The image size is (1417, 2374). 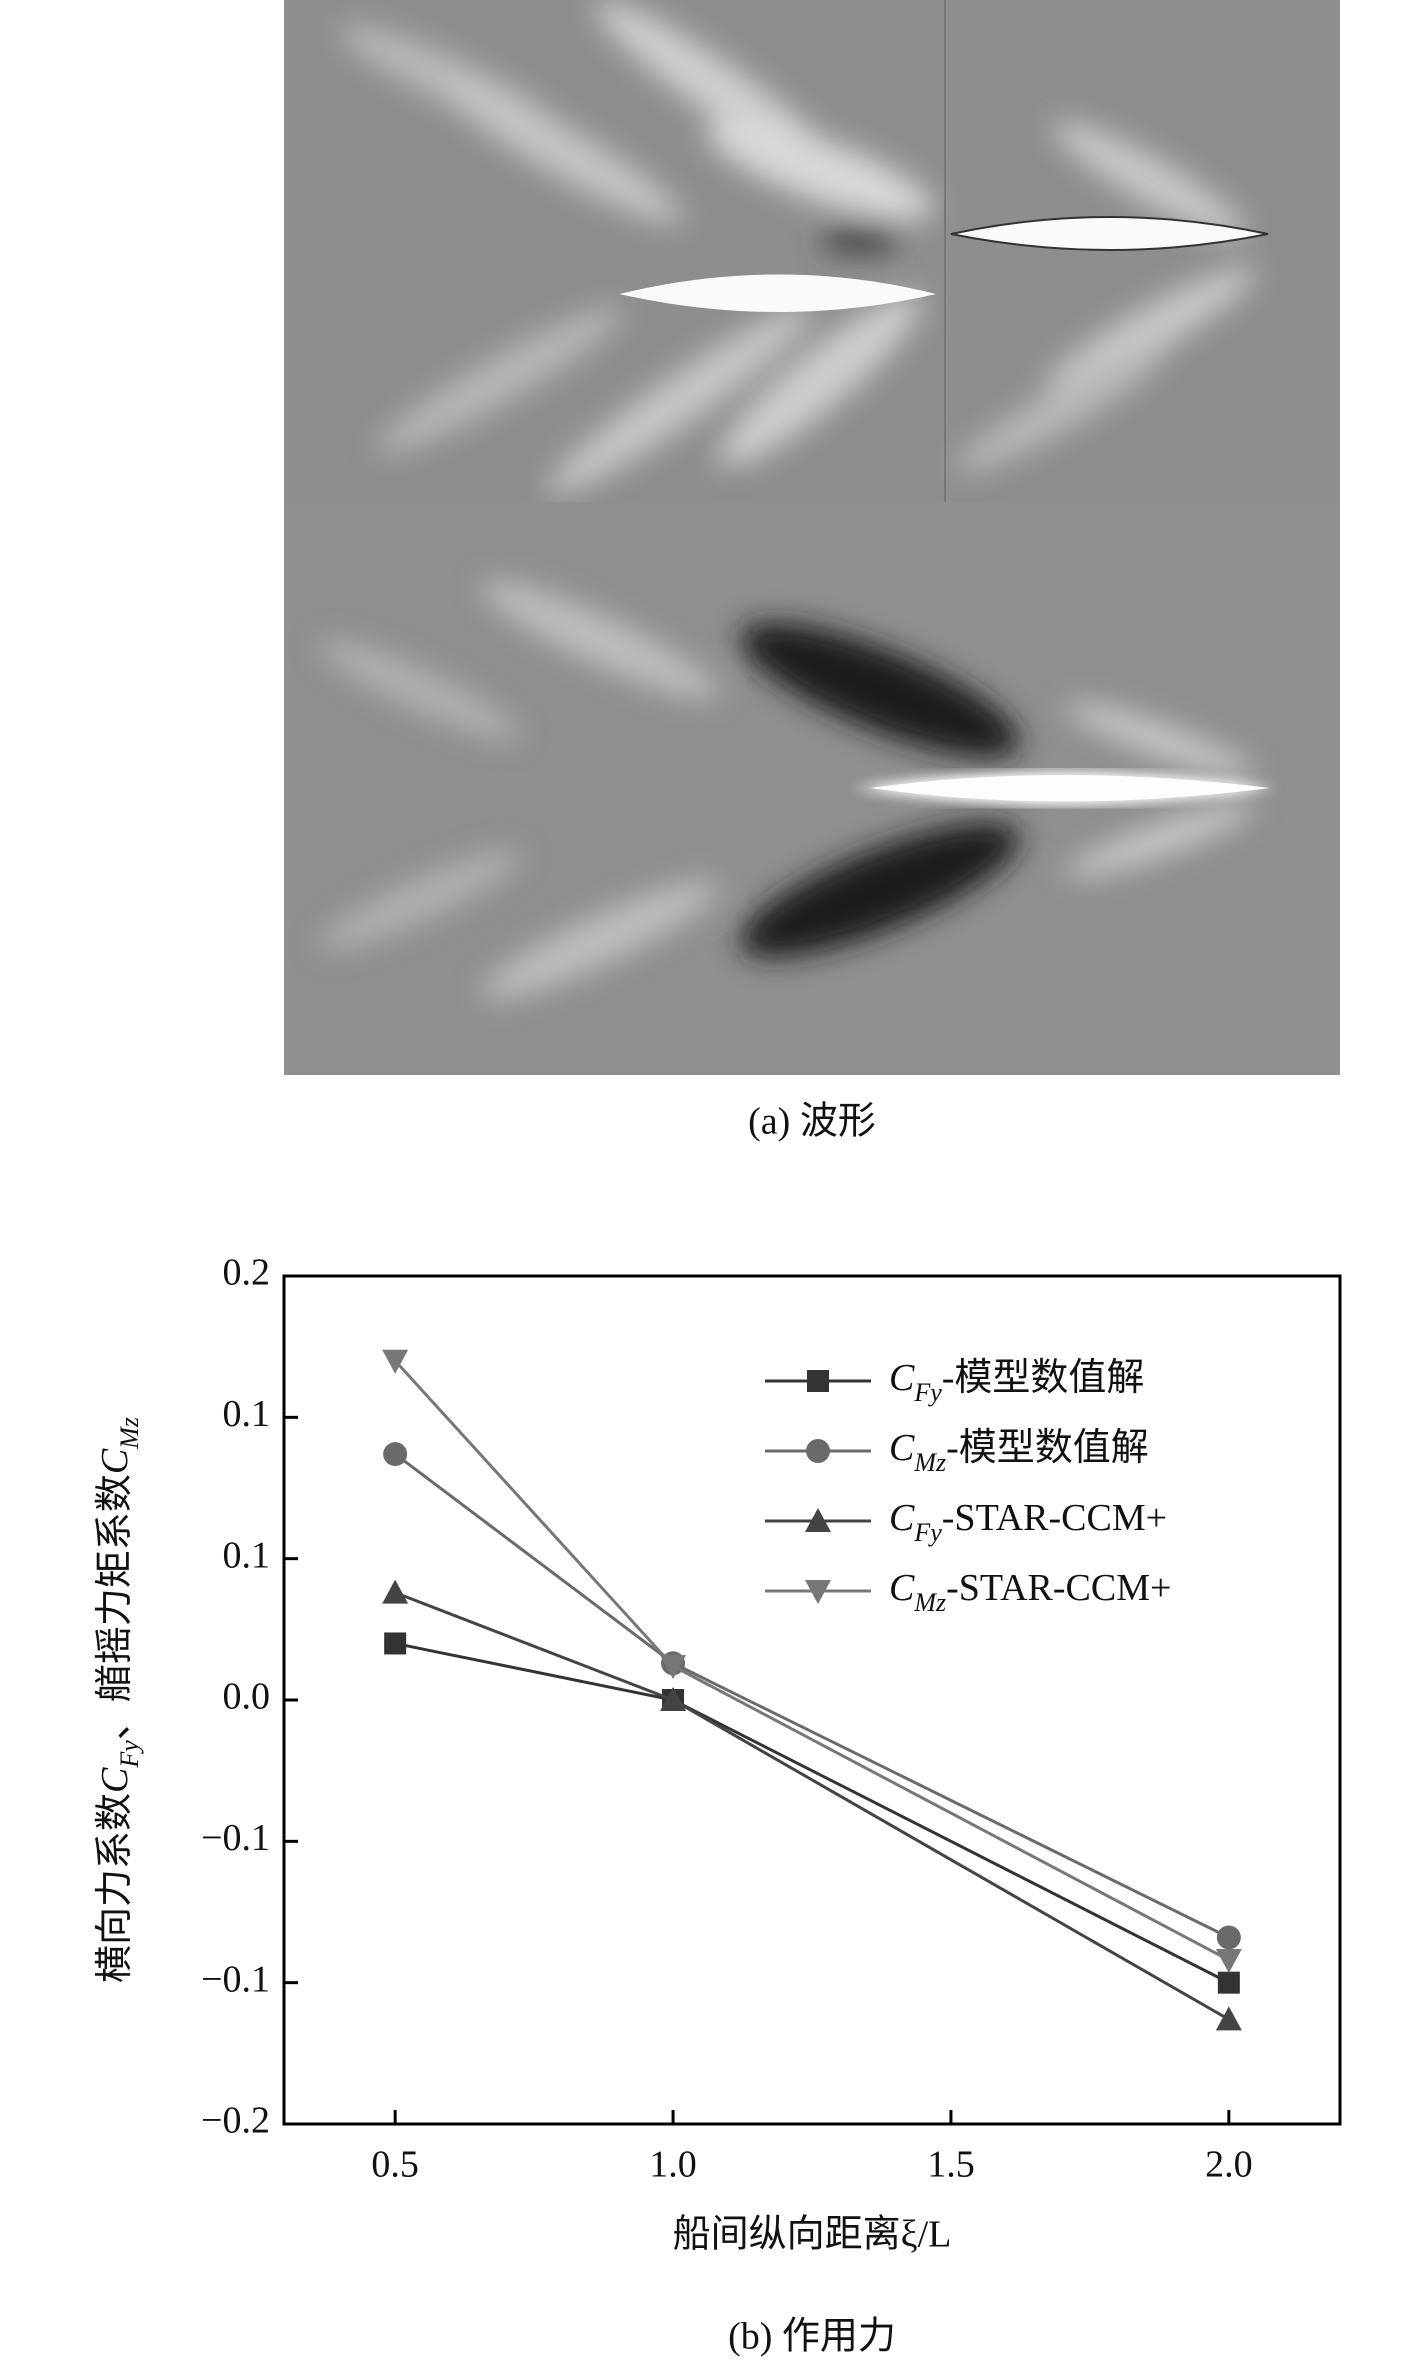 What do you see at coordinates (1028, 1522) in the screenshot?
I see `legend-label: CFy-STAR-CCM+` at bounding box center [1028, 1522].